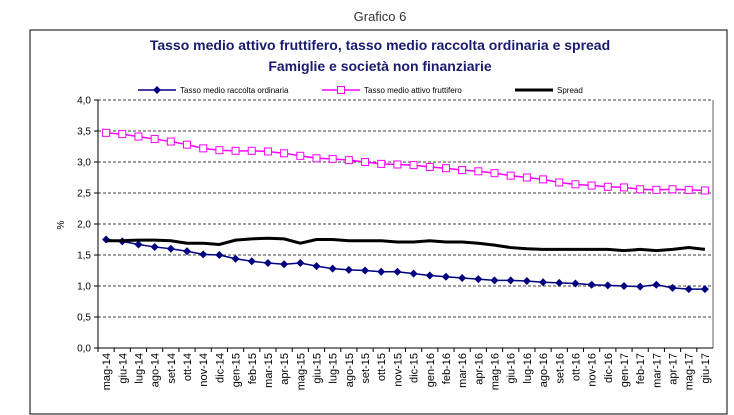  Describe the element at coordinates (382, 367) in the screenshot. I see `x-tick-label: ott-15` at that location.